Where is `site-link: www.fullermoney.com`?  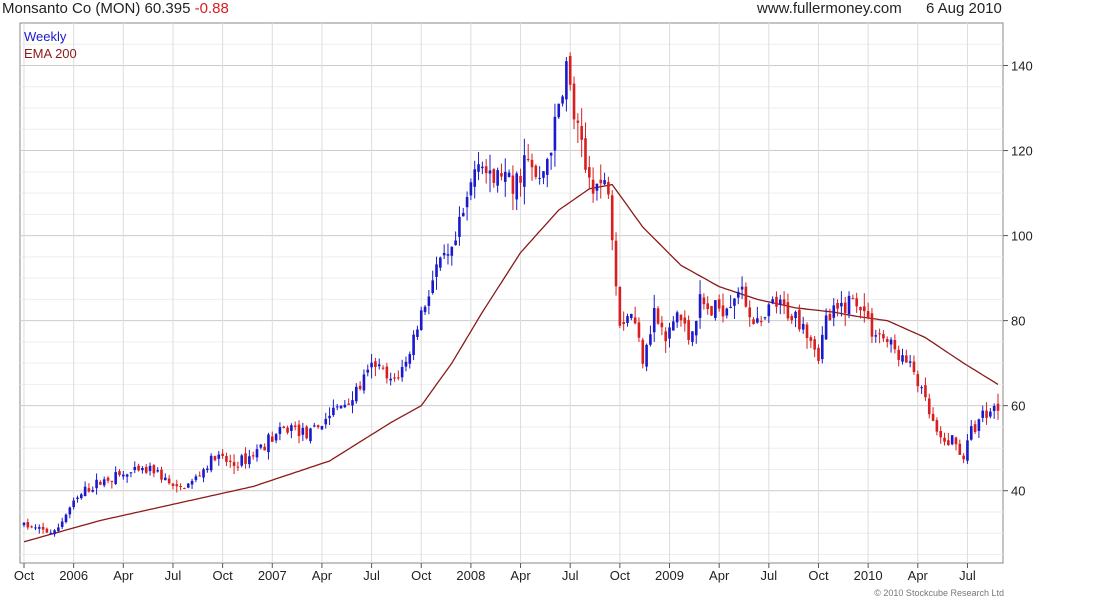 site-link: www.fullermoney.com is located at coordinates (829, 8).